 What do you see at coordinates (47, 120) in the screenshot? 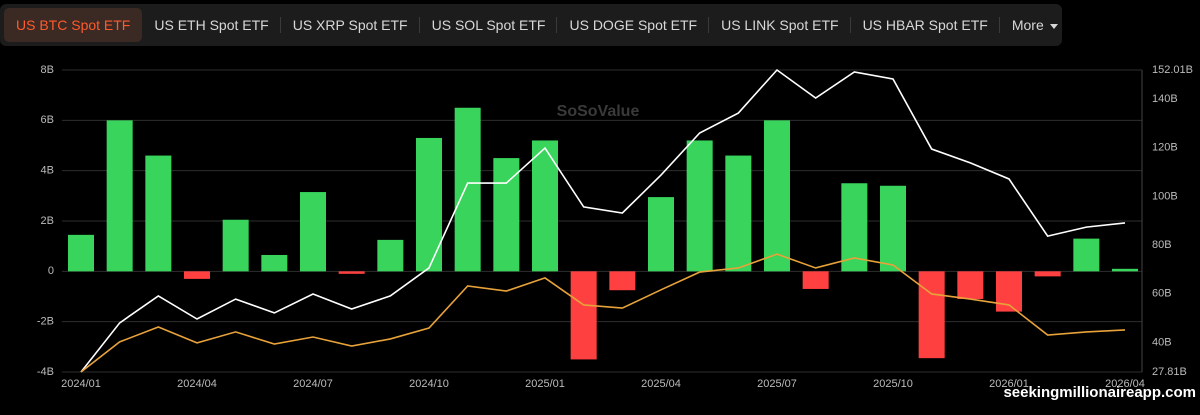
I see `y-tick-label: 6B` at bounding box center [47, 120].